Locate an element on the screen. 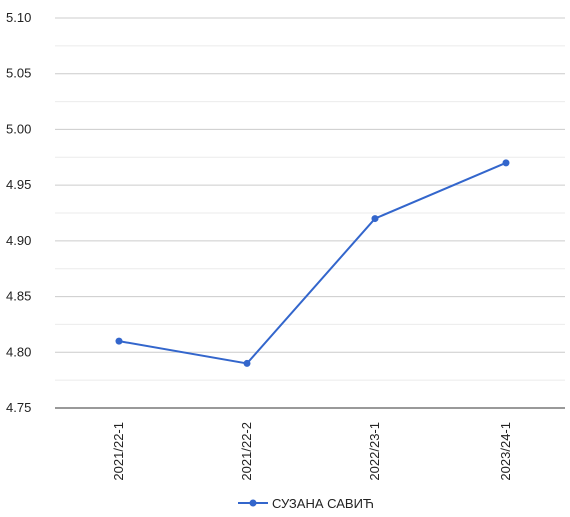 This screenshot has height=517, width=570. y-axis-ticks: 4.75 4.80 4.85 4.90 4.95 5.00 5.05 5.10 is located at coordinates (18, 212).